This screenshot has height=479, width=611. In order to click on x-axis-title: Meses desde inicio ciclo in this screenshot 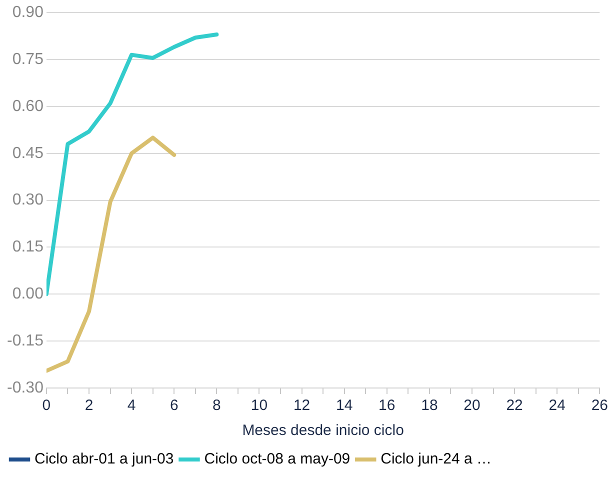, I will do `click(323, 431)`.